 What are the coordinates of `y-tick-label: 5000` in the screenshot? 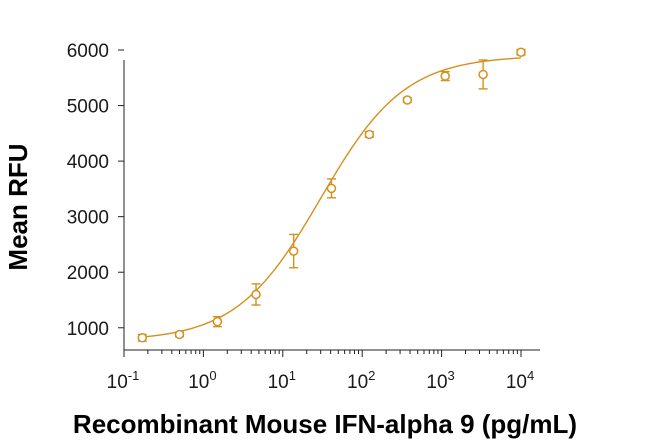 It's located at (88, 107).